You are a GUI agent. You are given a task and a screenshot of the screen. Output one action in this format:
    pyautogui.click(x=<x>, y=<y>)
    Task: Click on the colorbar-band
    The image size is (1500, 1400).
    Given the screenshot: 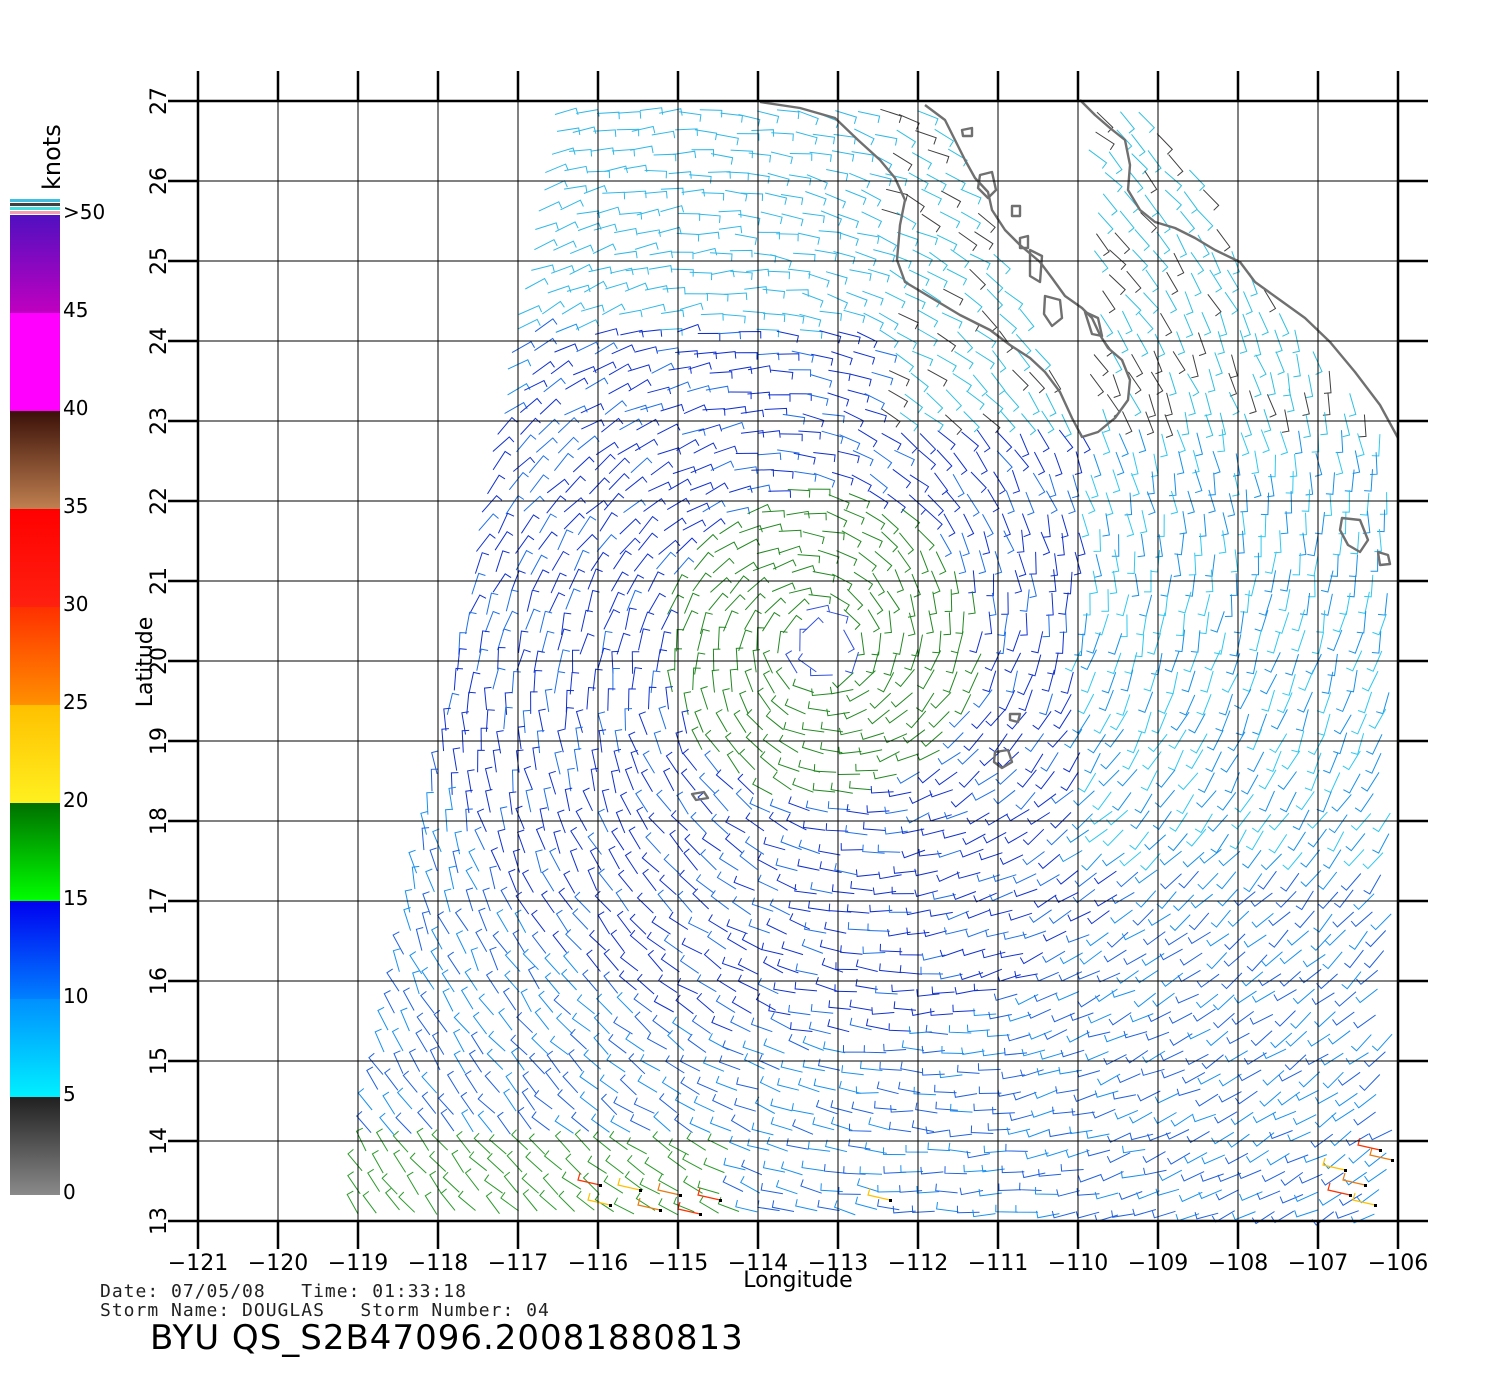 What is the action you would take?
    pyautogui.click(x=35, y=1146)
    